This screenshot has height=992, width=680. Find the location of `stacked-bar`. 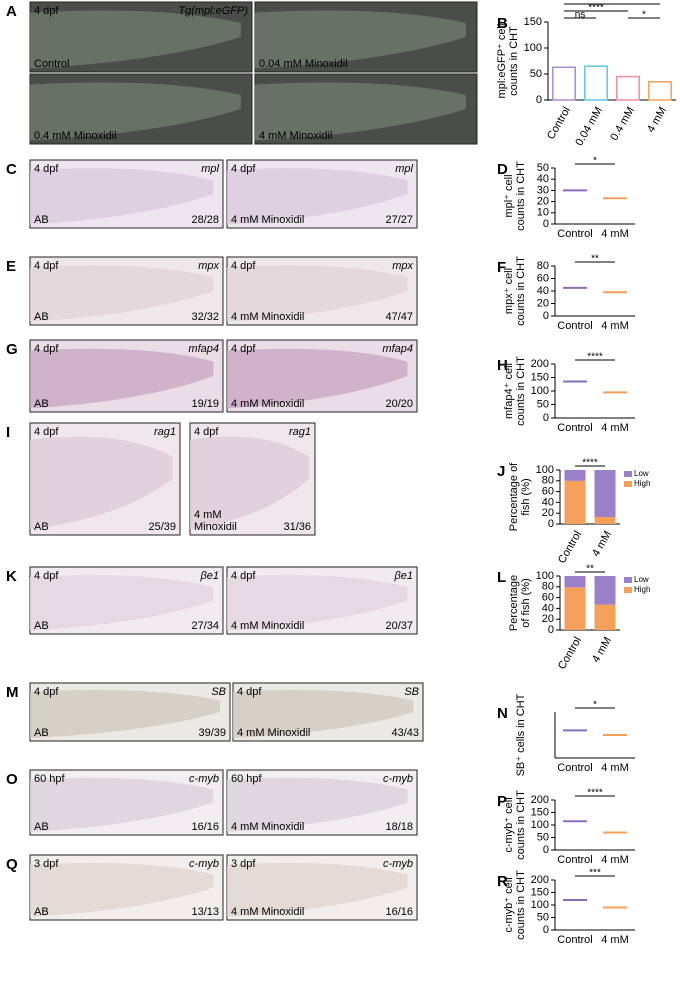

stacked-bar is located at coordinates (605, 590).